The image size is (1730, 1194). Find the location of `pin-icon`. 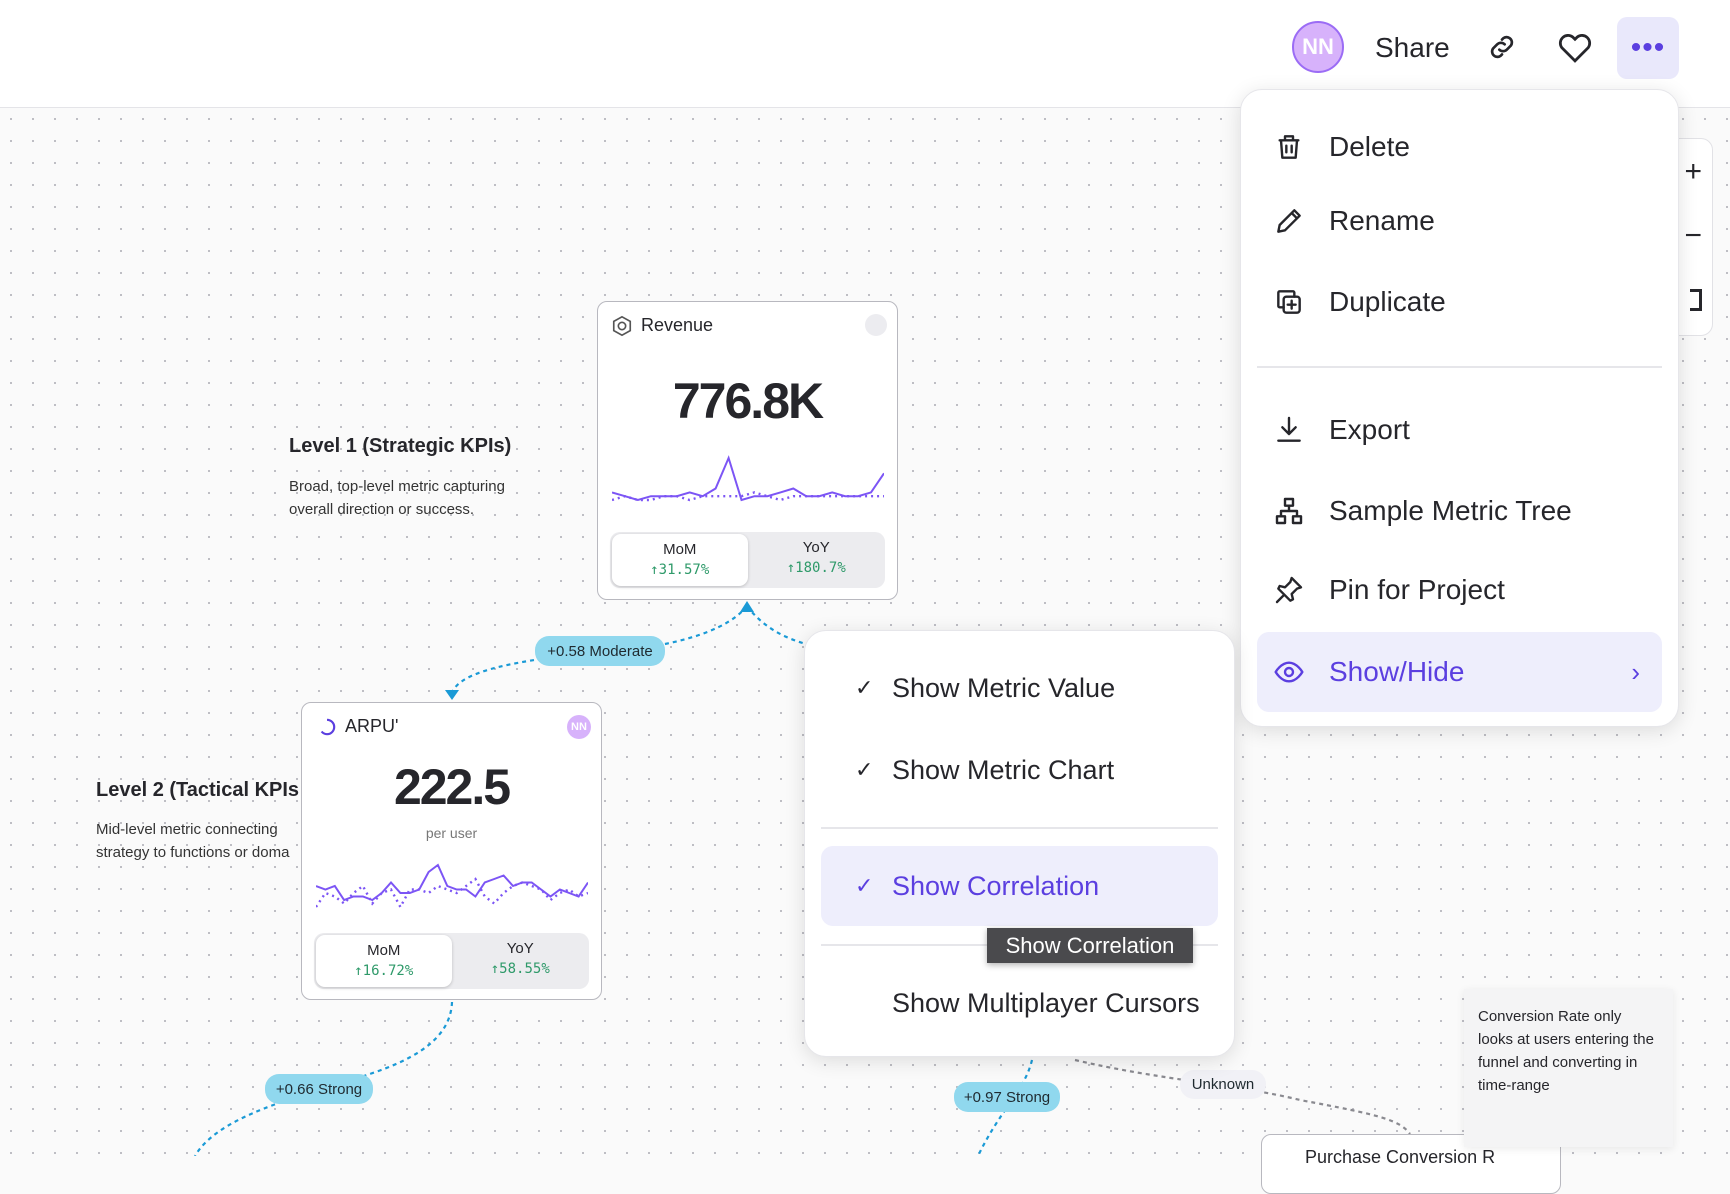

pin-icon is located at coordinates (1289, 590).